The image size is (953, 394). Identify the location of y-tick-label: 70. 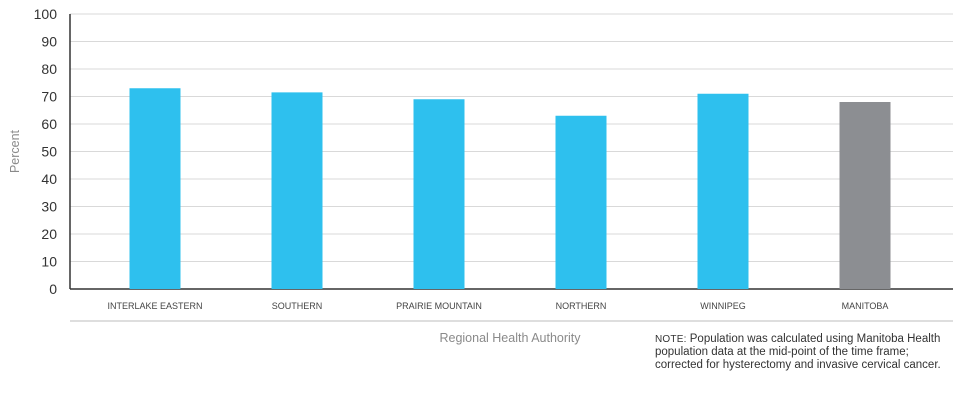
(49, 97).